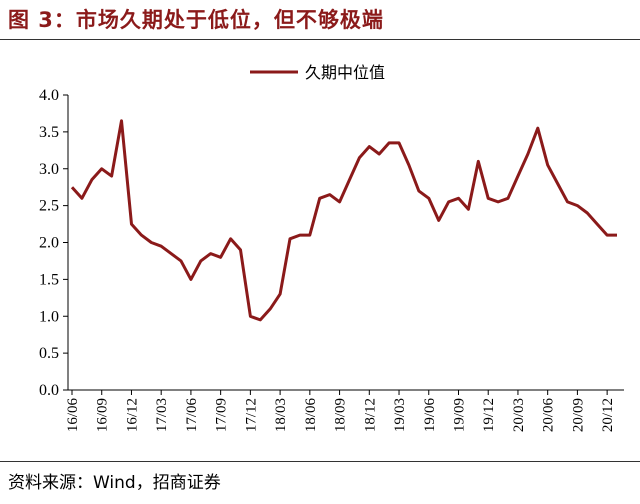 The image size is (640, 504). What do you see at coordinates (49, 353) in the screenshot?
I see `y-tick-label: 0.5` at bounding box center [49, 353].